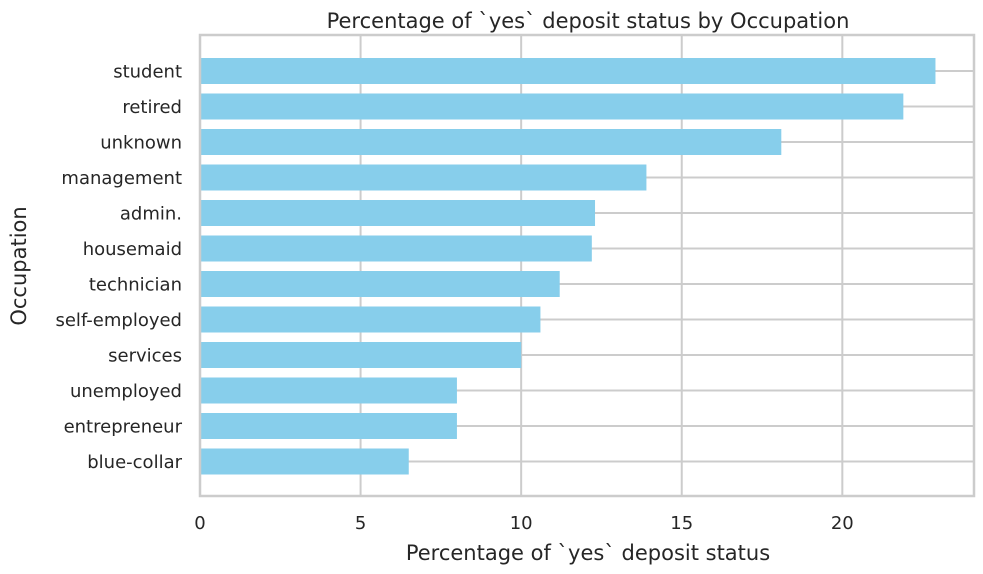 This screenshot has width=983, height=574. Describe the element at coordinates (380, 284) in the screenshot. I see `bar-technician` at that location.